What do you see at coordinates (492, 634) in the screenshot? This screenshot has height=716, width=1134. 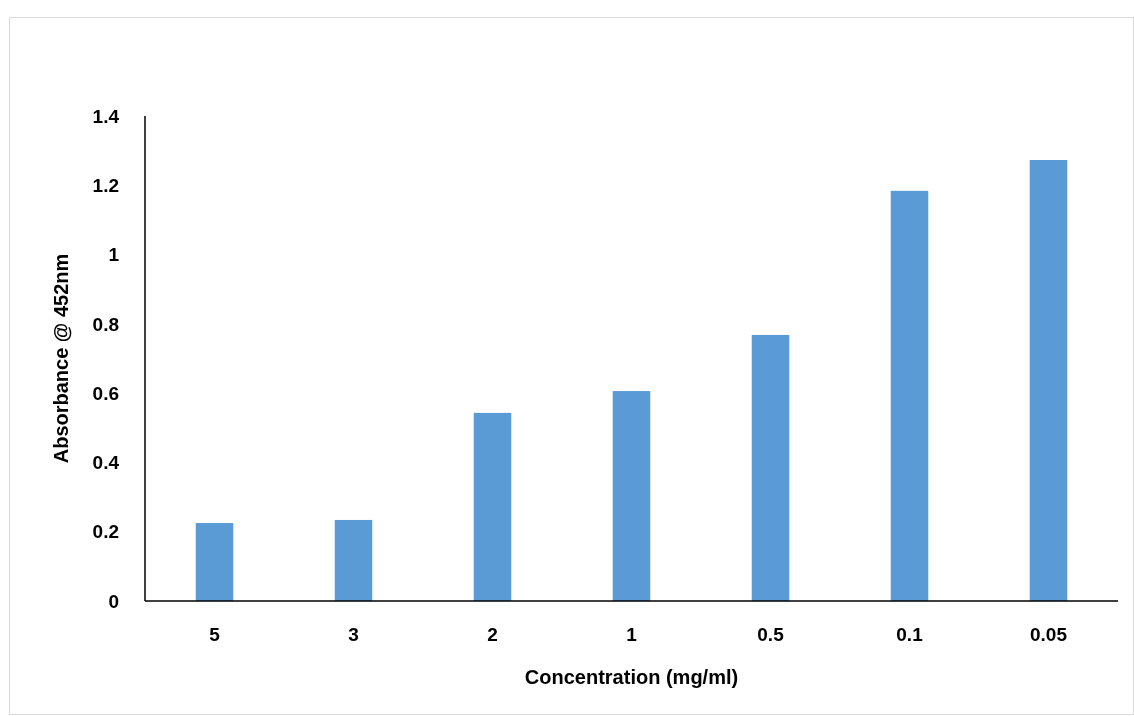 I see `x-tick-label: 2` at bounding box center [492, 634].